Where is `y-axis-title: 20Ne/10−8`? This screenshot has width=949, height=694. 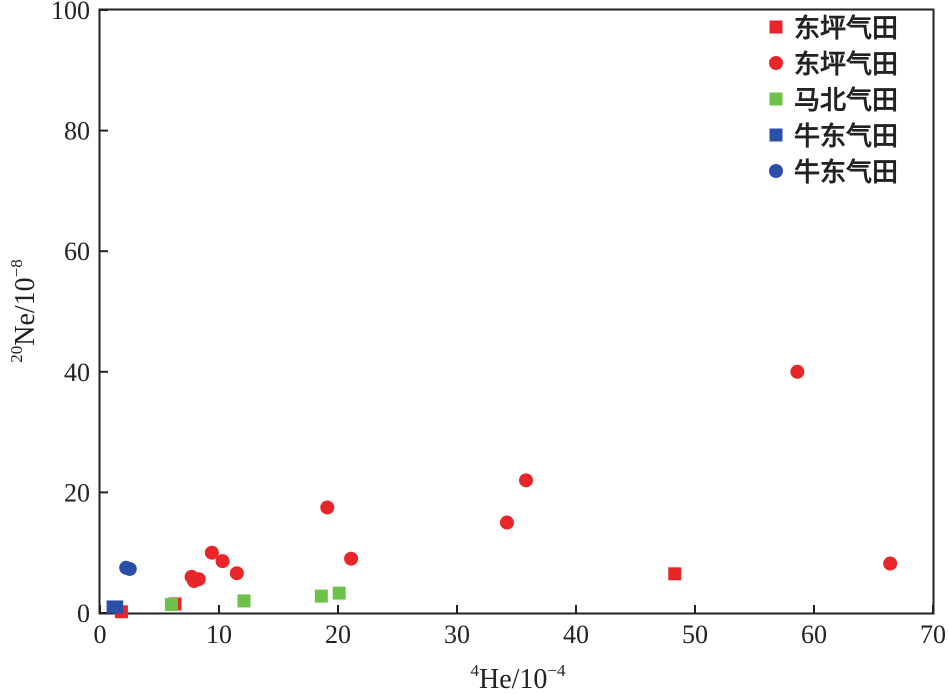
y-axis-title: 20Ne/10−8 is located at coordinates (24, 311).